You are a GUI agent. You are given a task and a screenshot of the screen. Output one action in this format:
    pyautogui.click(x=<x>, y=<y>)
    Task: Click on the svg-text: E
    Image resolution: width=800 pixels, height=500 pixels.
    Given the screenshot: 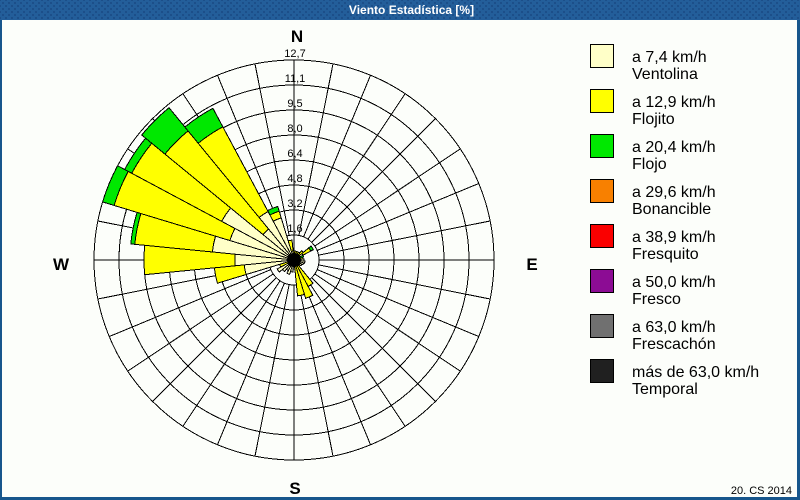 What is the action you would take?
    pyautogui.click(x=531, y=264)
    